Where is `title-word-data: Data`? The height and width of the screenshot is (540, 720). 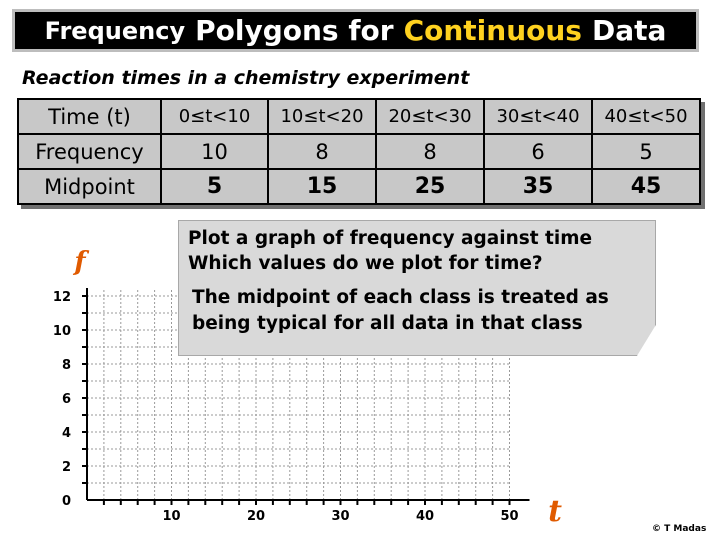 title-word-data: Data is located at coordinates (629, 30).